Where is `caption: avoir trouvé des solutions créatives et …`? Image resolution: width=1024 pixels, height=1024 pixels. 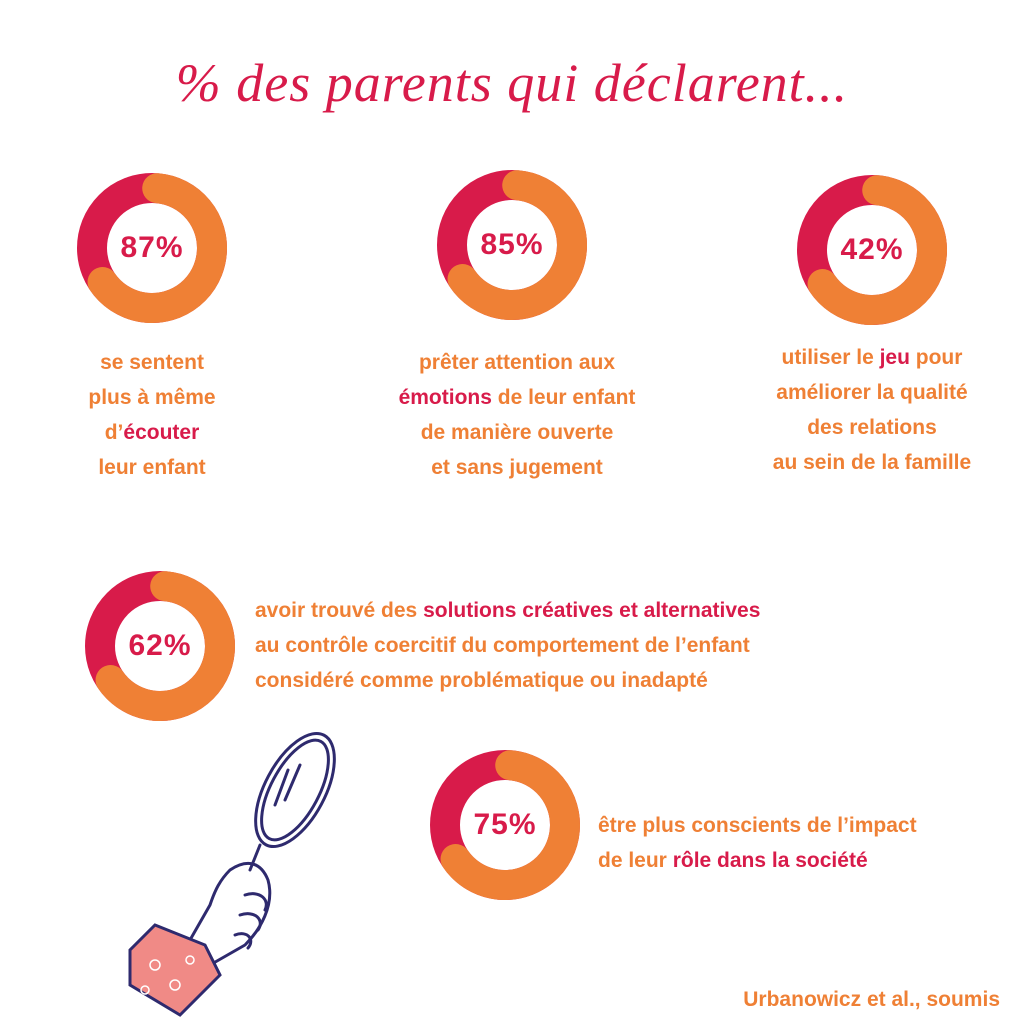
caption: avoir trouvé des solutions créatives et … is located at coordinates (565, 645).